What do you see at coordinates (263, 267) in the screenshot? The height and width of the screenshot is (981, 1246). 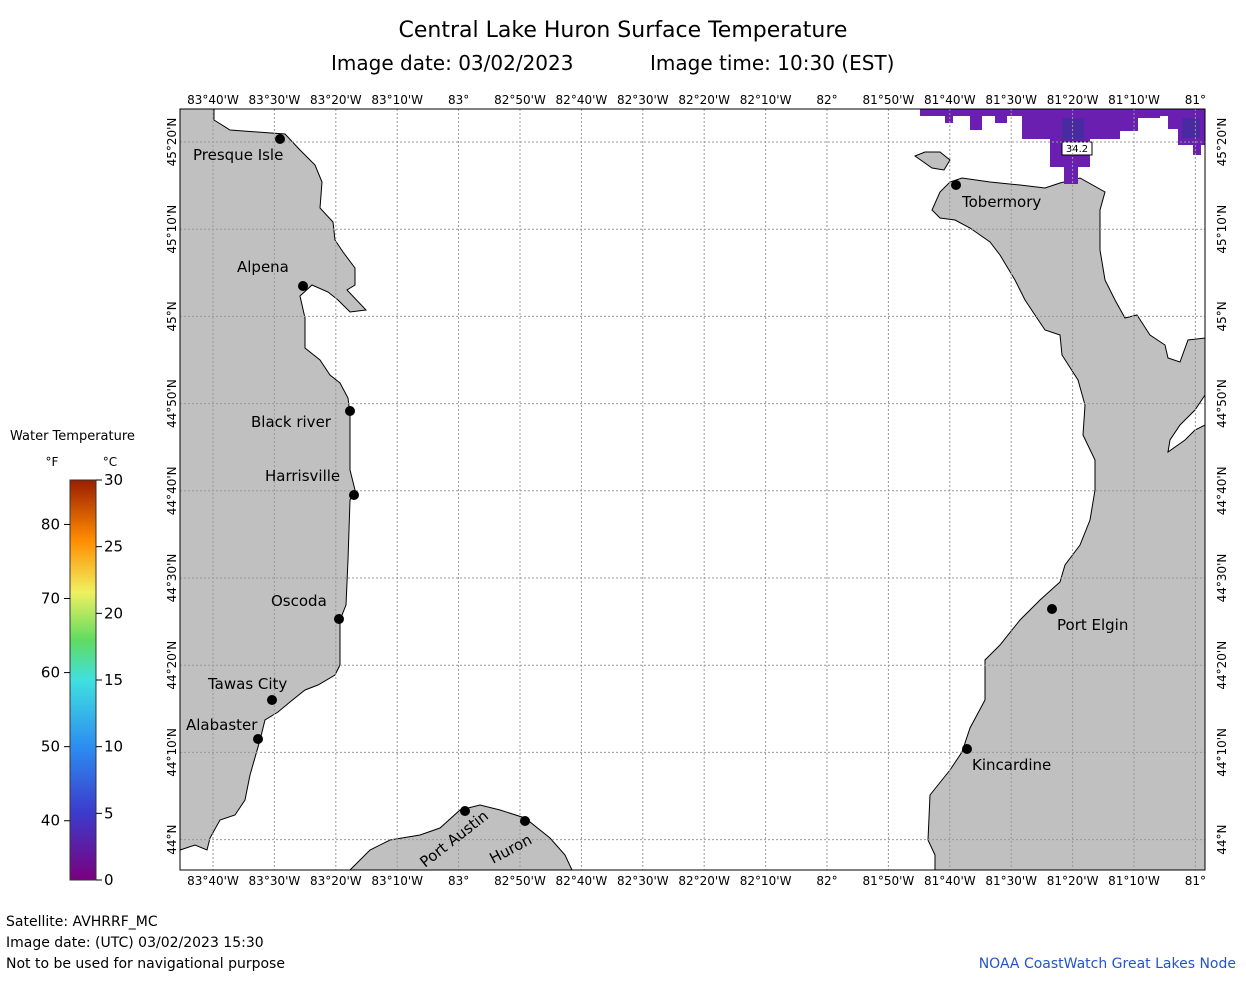 I see `city-label: Alpena` at bounding box center [263, 267].